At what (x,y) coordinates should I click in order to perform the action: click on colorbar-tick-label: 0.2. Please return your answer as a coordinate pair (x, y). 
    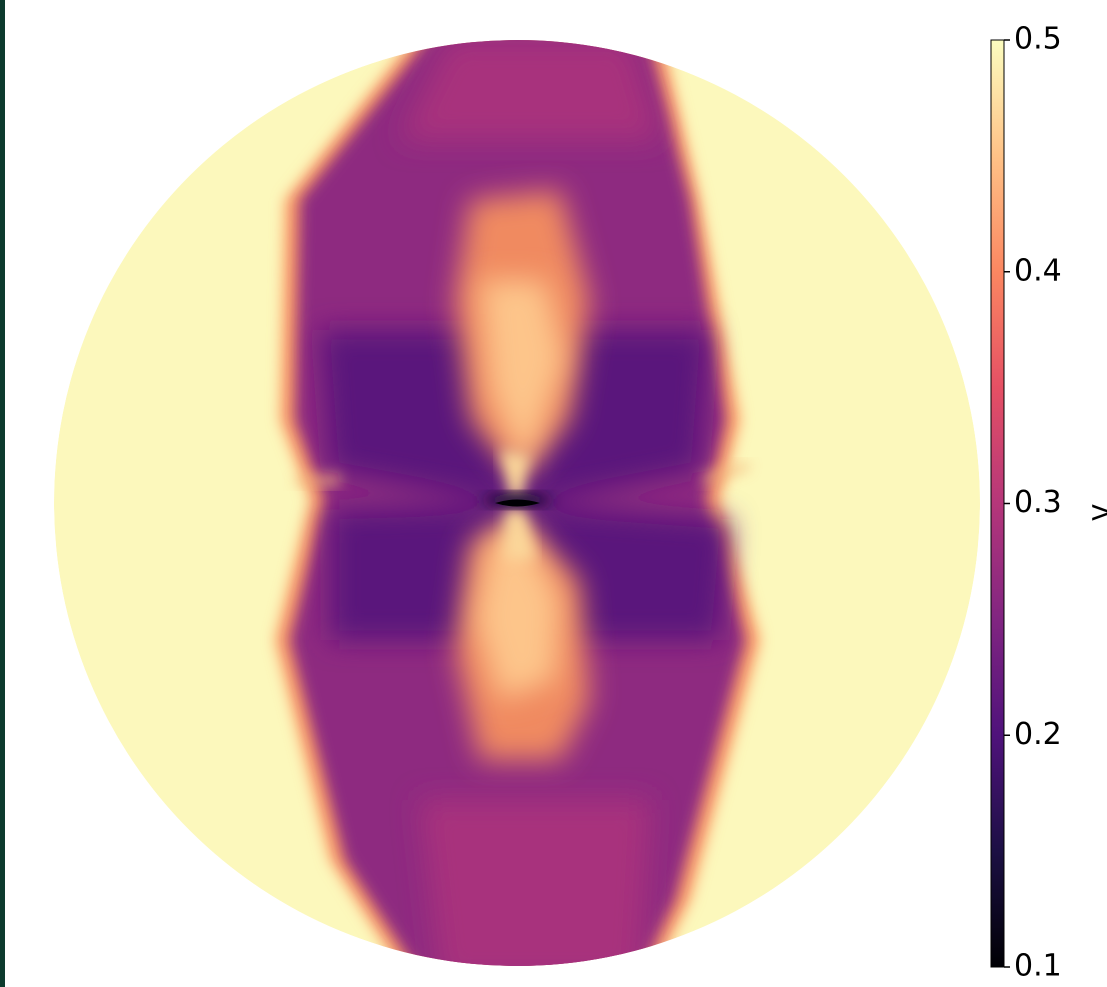
    Looking at the image, I should click on (1038, 734).